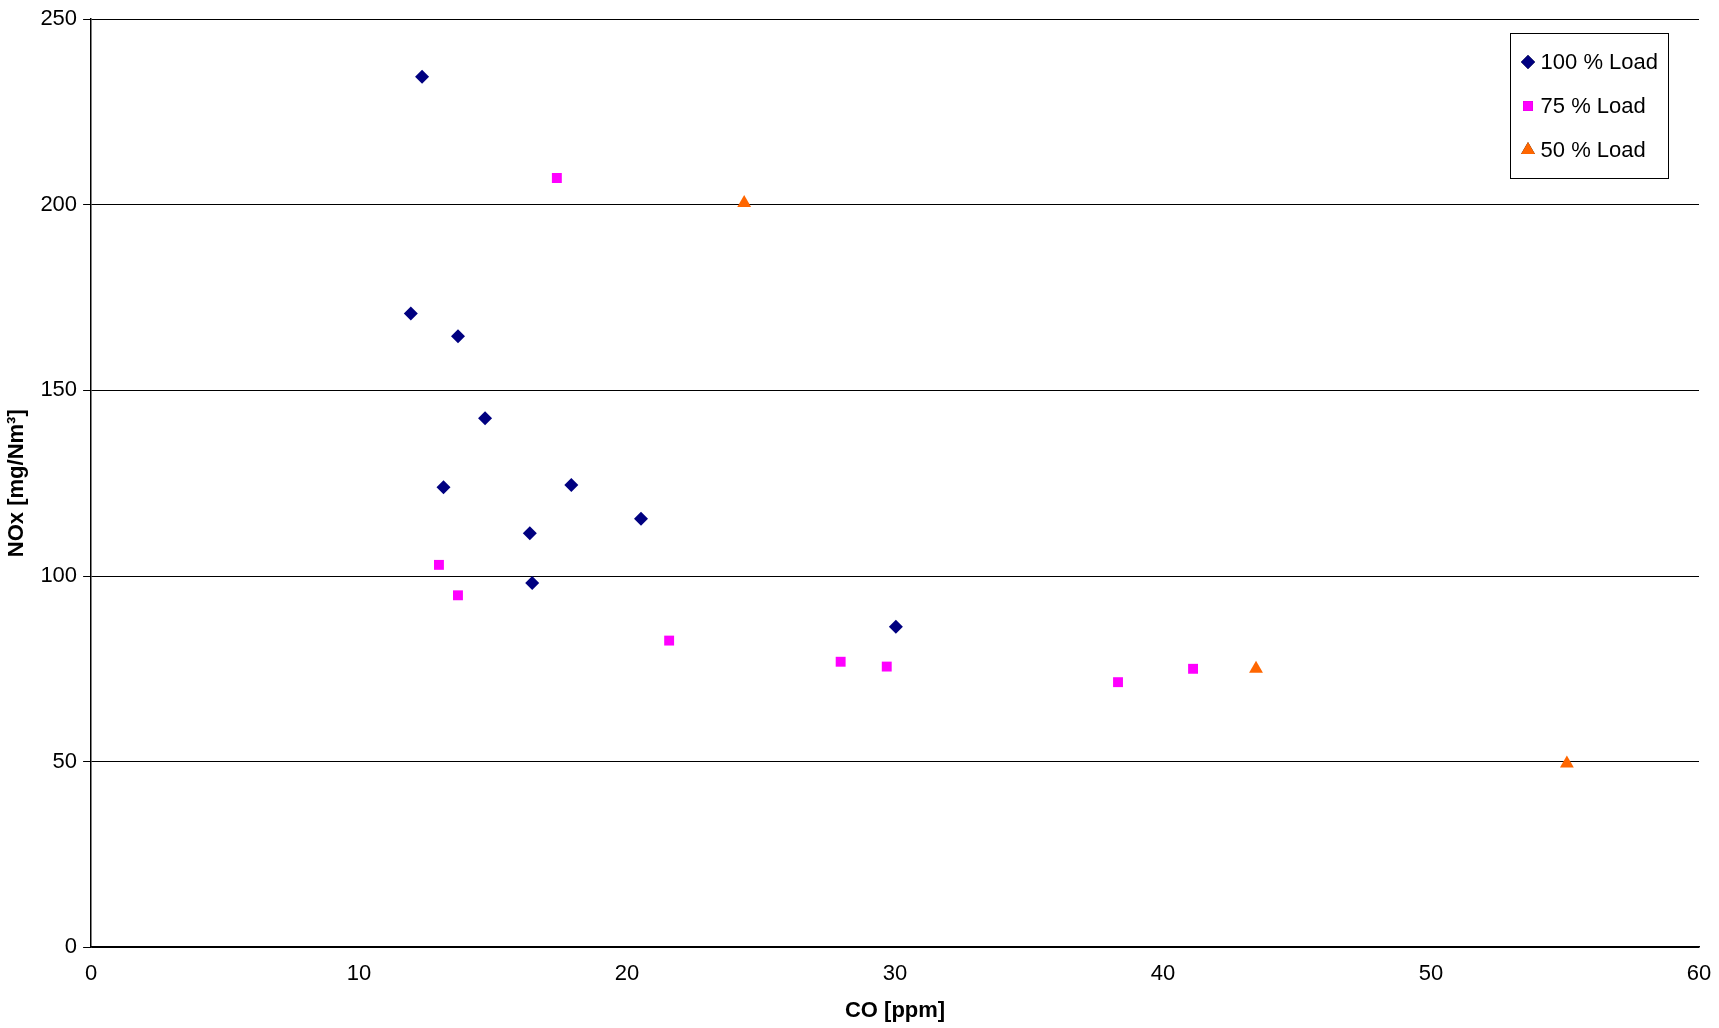 The height and width of the screenshot is (1028, 1719). Describe the element at coordinates (65, 760) in the screenshot. I see `y-tick-label: 50` at that location.